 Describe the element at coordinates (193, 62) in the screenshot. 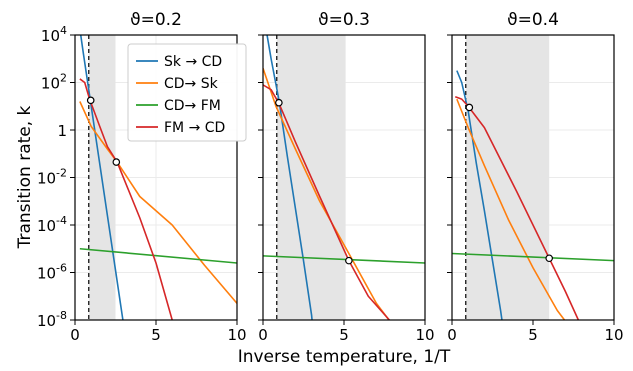

I see `legend-label: Sk → CD` at that location.